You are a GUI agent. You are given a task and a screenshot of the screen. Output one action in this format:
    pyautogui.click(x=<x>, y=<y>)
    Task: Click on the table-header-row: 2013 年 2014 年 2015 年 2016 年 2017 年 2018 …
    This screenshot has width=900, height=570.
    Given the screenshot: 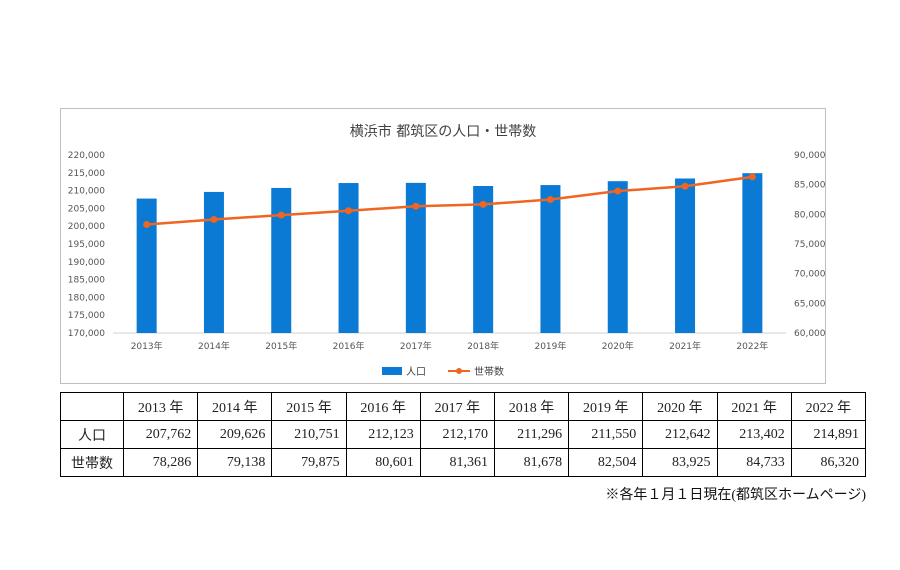 What is the action you would take?
    pyautogui.click(x=463, y=406)
    